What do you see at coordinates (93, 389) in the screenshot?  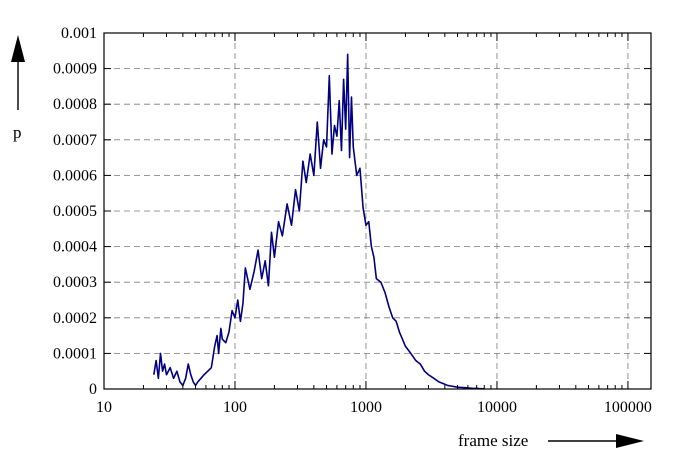 I see `y-tick-label: 0` at bounding box center [93, 389].